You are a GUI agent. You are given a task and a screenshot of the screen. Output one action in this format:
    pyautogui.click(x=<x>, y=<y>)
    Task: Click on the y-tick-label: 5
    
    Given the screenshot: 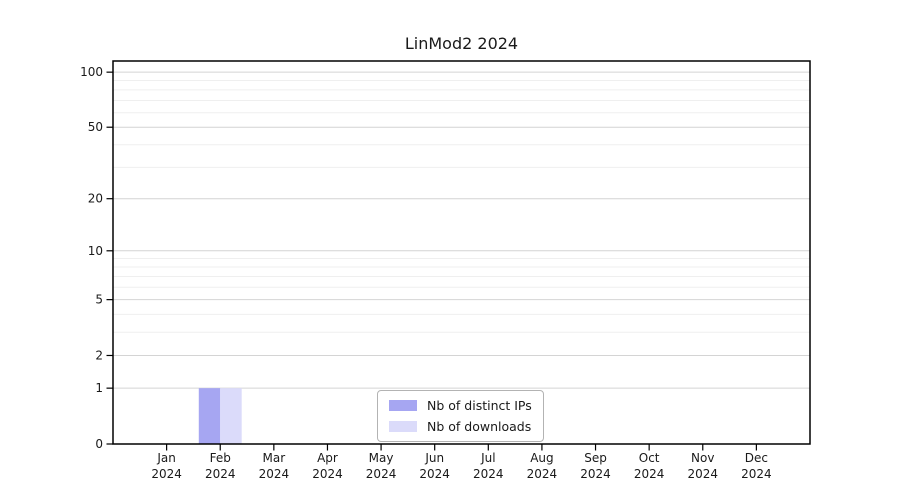 What is the action you would take?
    pyautogui.click(x=99, y=300)
    